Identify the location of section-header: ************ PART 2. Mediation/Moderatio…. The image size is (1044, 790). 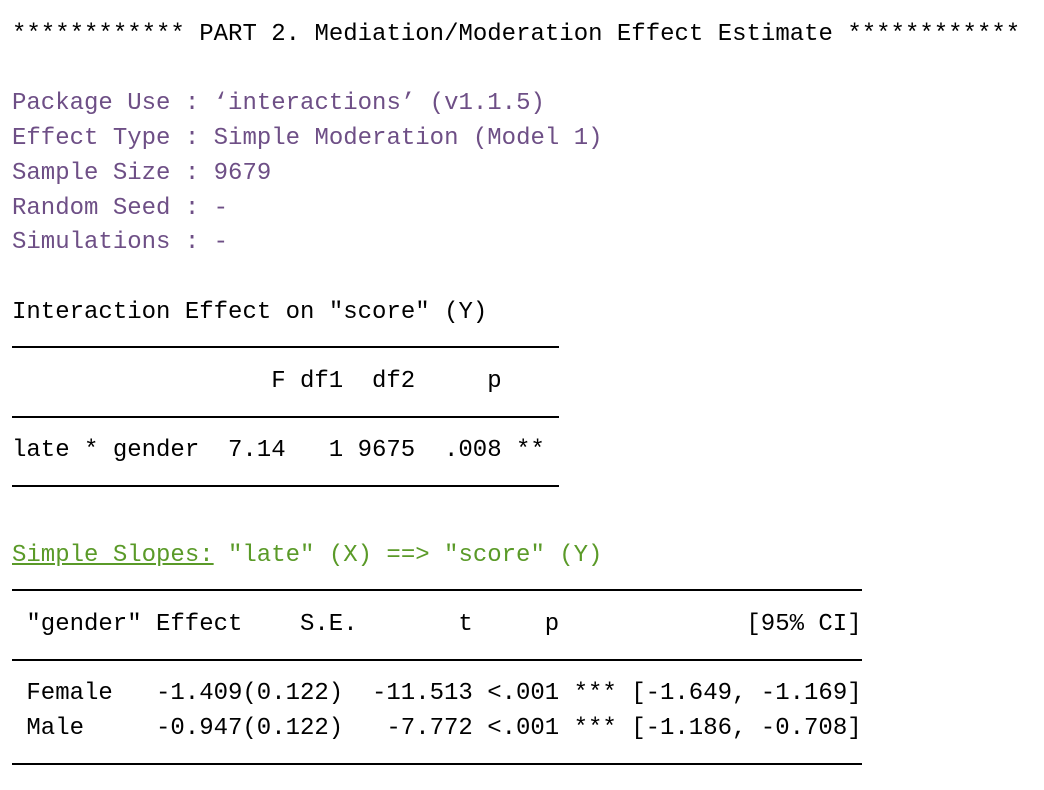
(516, 34).